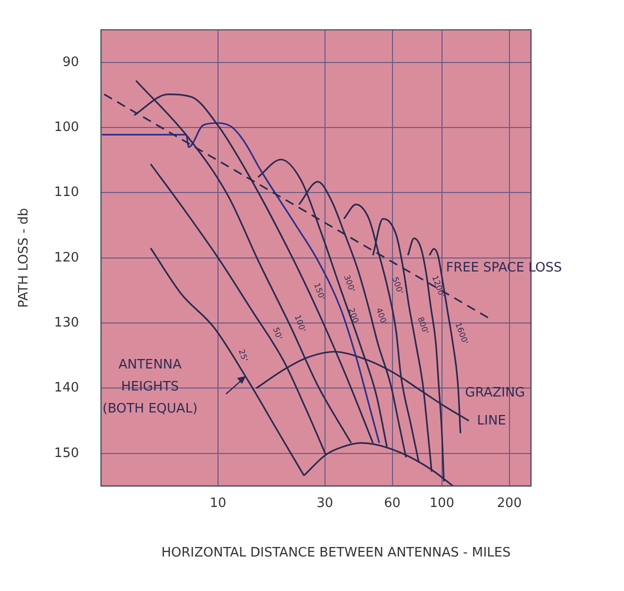 This screenshot has height=591, width=624. I want to click on y-tick-label: 120, so click(66, 258).